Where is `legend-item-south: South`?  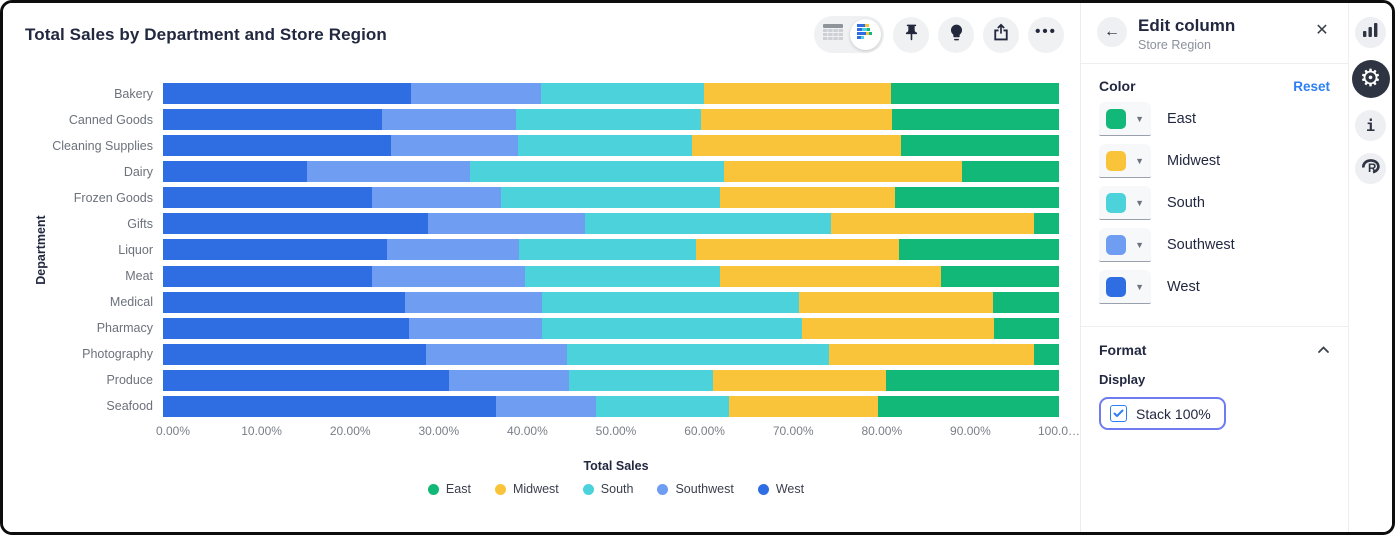 legend-item-south: South is located at coordinates (607, 489).